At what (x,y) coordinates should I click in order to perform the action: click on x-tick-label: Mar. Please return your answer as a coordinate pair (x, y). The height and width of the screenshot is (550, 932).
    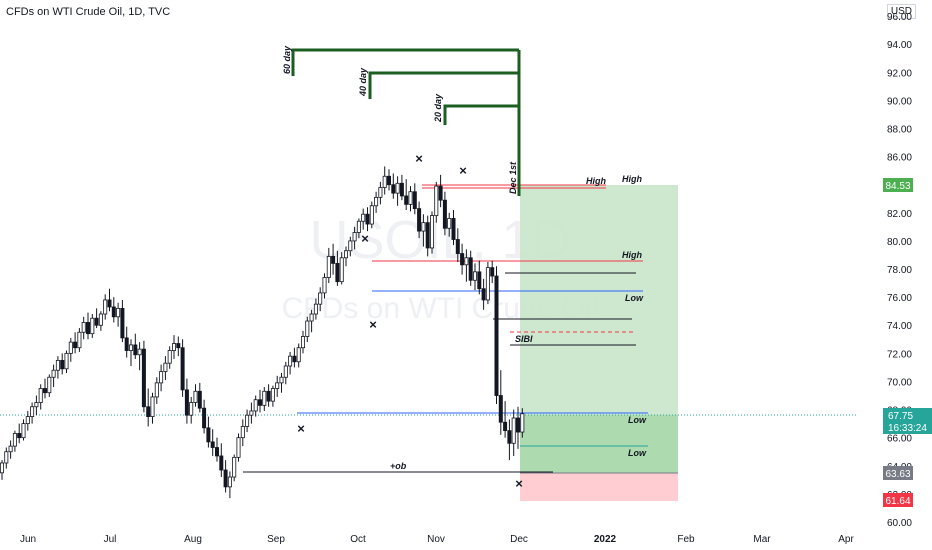
    Looking at the image, I should click on (762, 539).